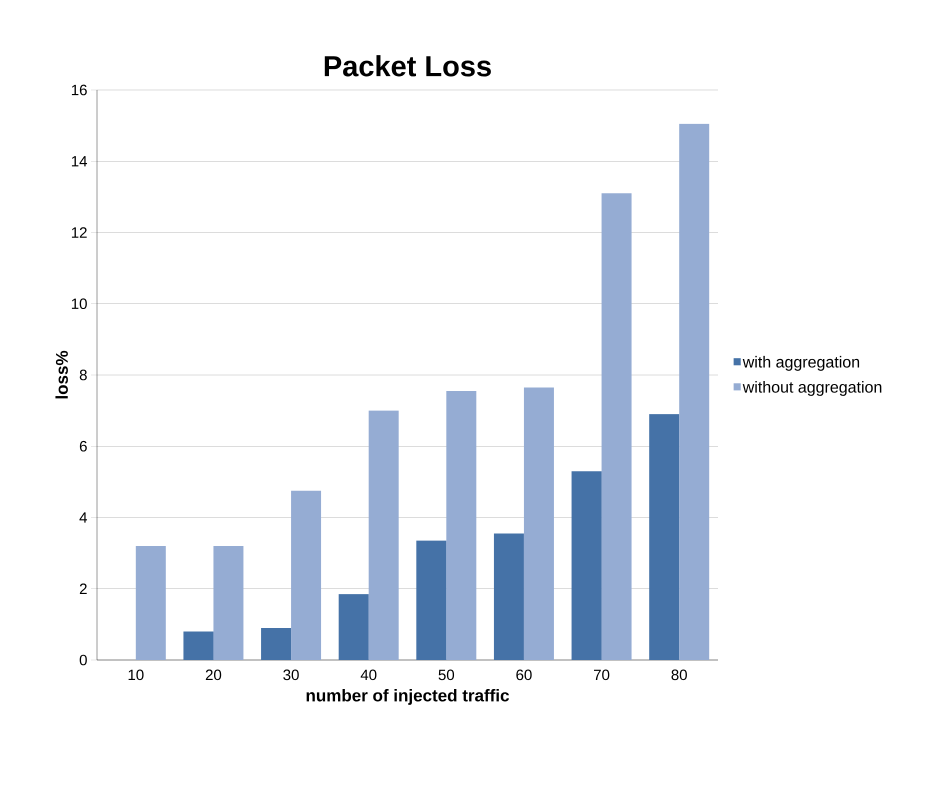 The height and width of the screenshot is (788, 937). What do you see at coordinates (602, 675) in the screenshot?
I see `x-tick-label: 70` at bounding box center [602, 675].